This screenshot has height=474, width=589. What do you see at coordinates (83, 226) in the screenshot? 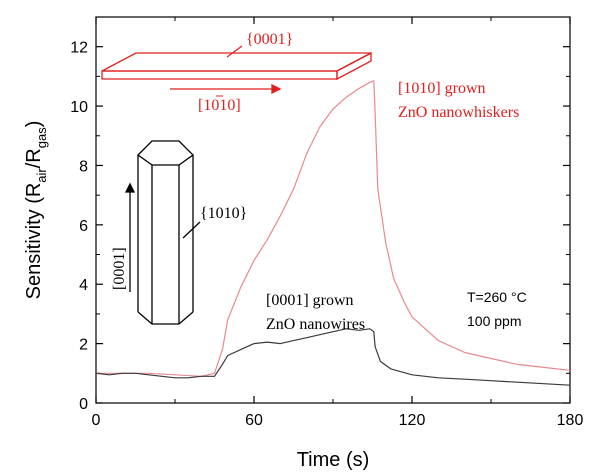
I see `y-tick-label: 6` at bounding box center [83, 226].